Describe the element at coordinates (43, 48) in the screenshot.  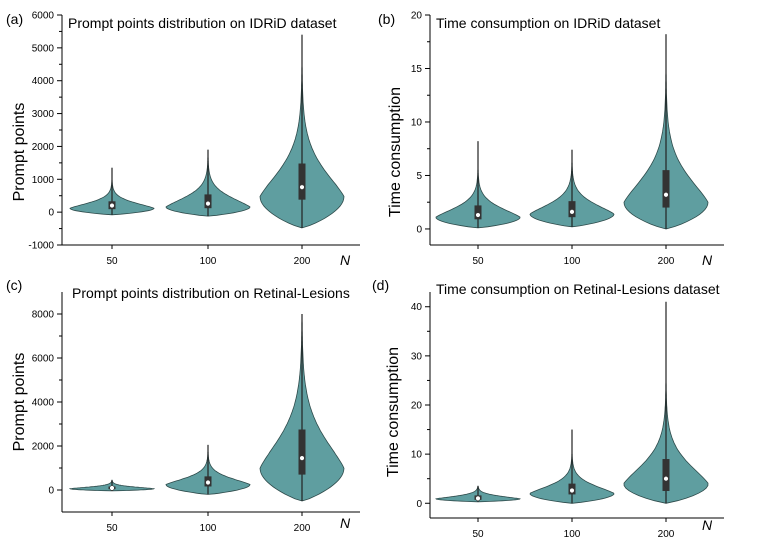
I see `y-tick-label: 5000` at that location.